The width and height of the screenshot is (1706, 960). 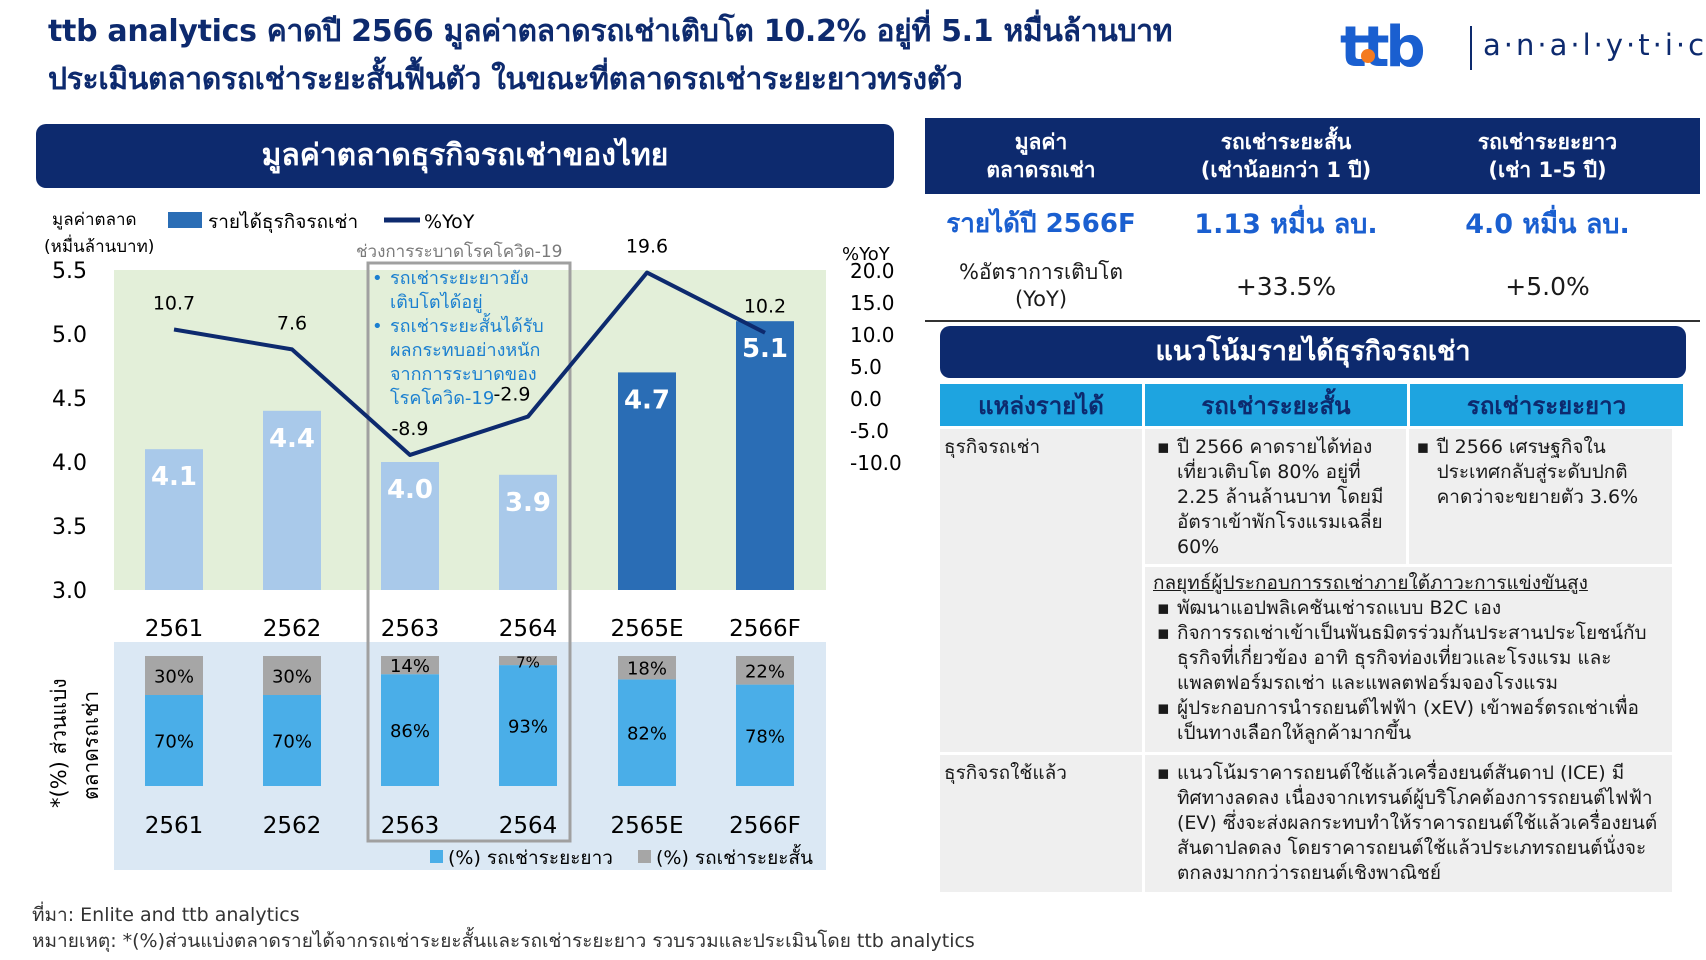 I want to click on yoy-value-label: 10.7, so click(x=174, y=304).